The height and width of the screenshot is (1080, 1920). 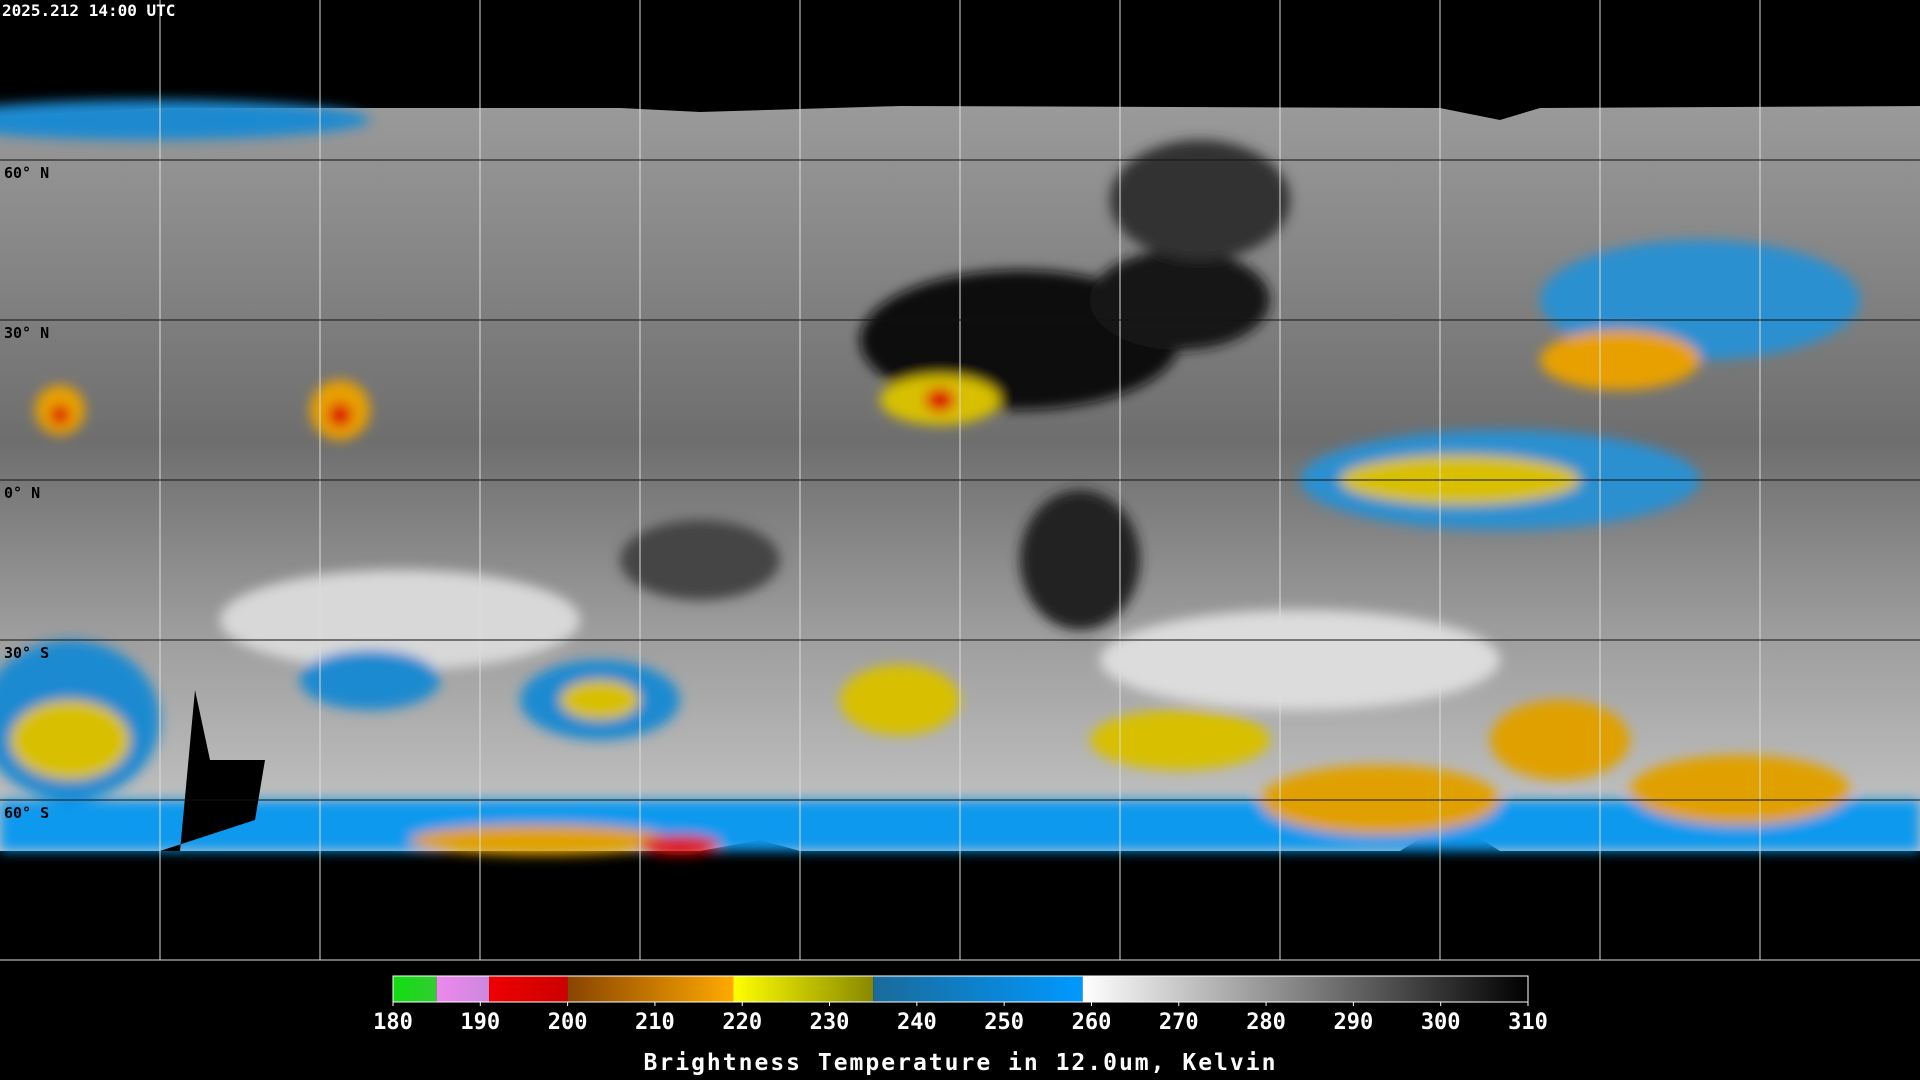 I want to click on colorbar-tick-label: 220, so click(x=742, y=1022).